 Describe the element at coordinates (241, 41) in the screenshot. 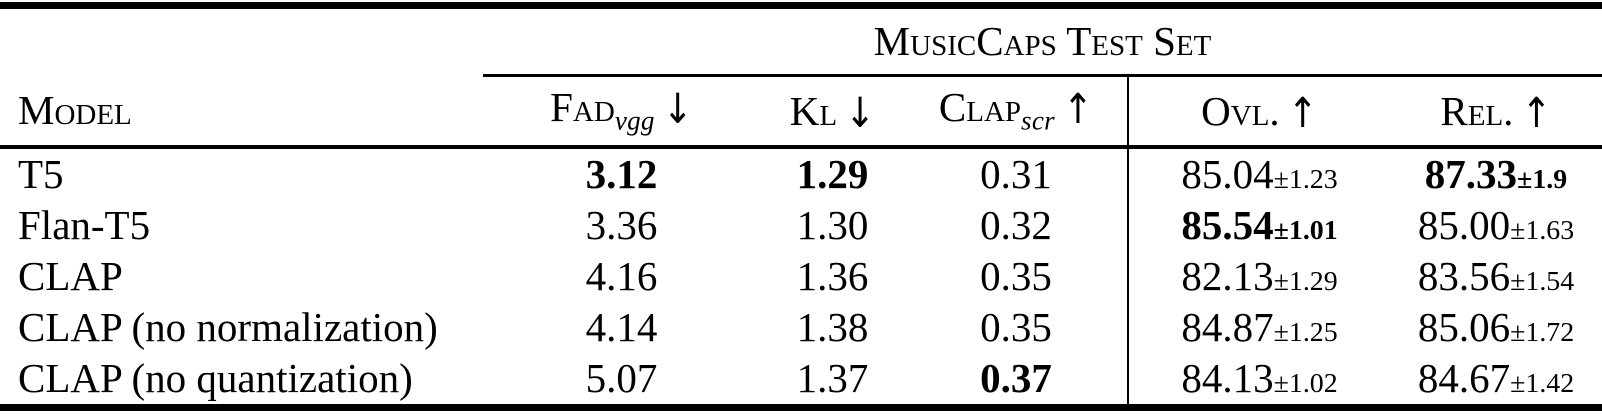

I see `group-header-spacer` at that location.